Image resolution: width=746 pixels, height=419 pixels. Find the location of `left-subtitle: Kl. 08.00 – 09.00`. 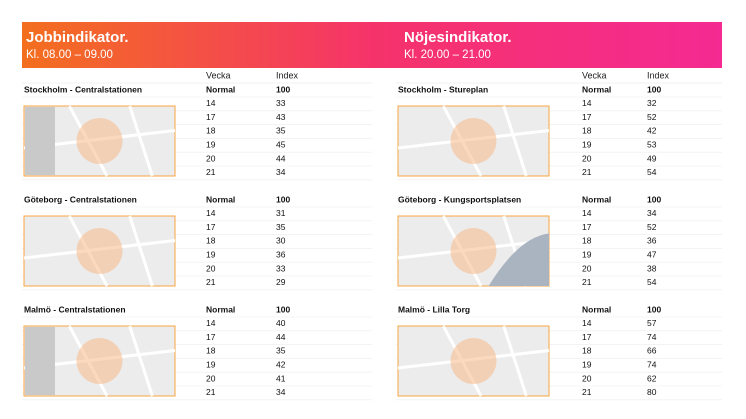

left-subtitle: Kl. 08.00 – 09.00 is located at coordinates (69, 55).